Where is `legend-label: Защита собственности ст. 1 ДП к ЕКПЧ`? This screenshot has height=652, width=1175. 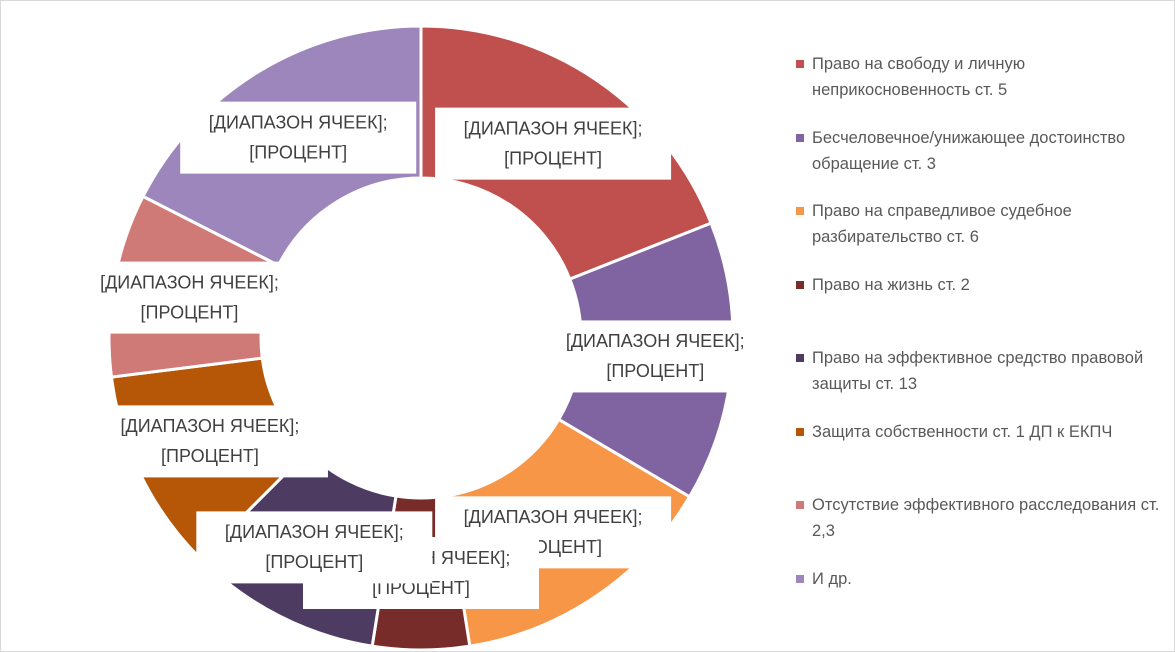
legend-label: Защита собственности ст. 1 ДП к ЕКПЧ is located at coordinates (962, 431).